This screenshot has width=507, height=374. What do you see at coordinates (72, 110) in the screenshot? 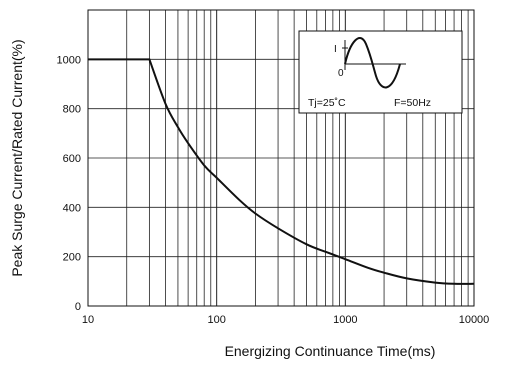
I see `y-tick-label: 800` at bounding box center [72, 110].